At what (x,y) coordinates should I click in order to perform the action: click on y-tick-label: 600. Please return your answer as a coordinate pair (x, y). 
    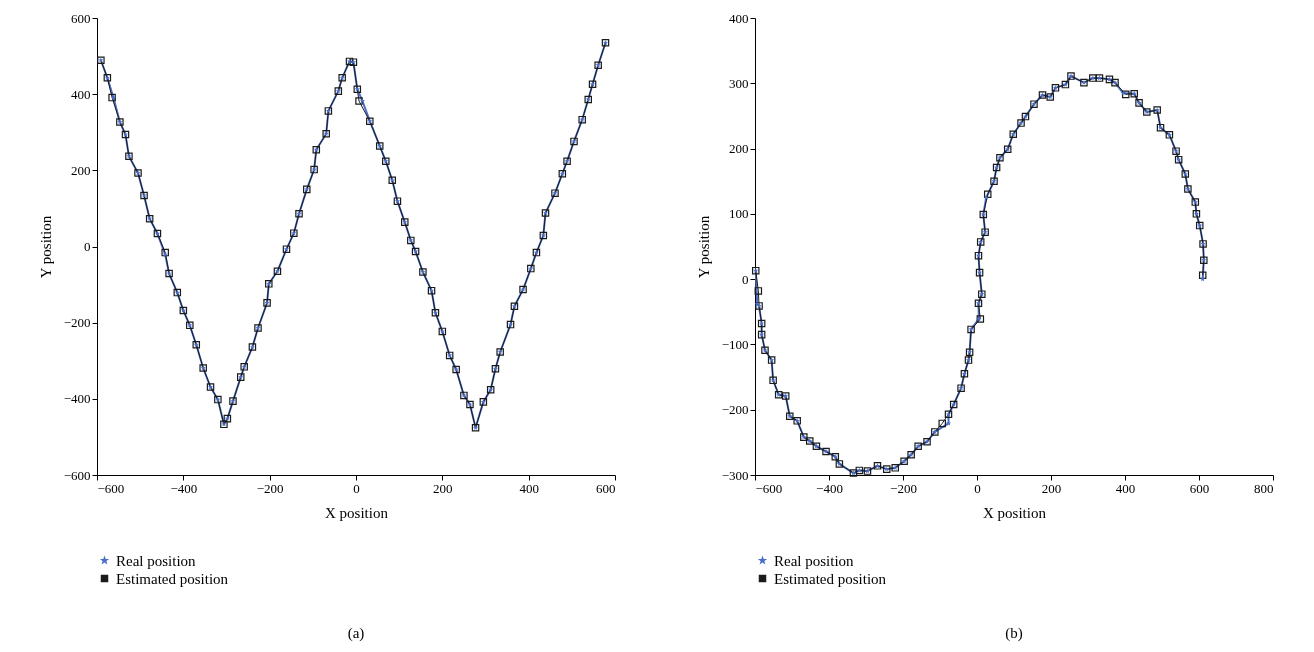
    Looking at the image, I should click on (81, 18).